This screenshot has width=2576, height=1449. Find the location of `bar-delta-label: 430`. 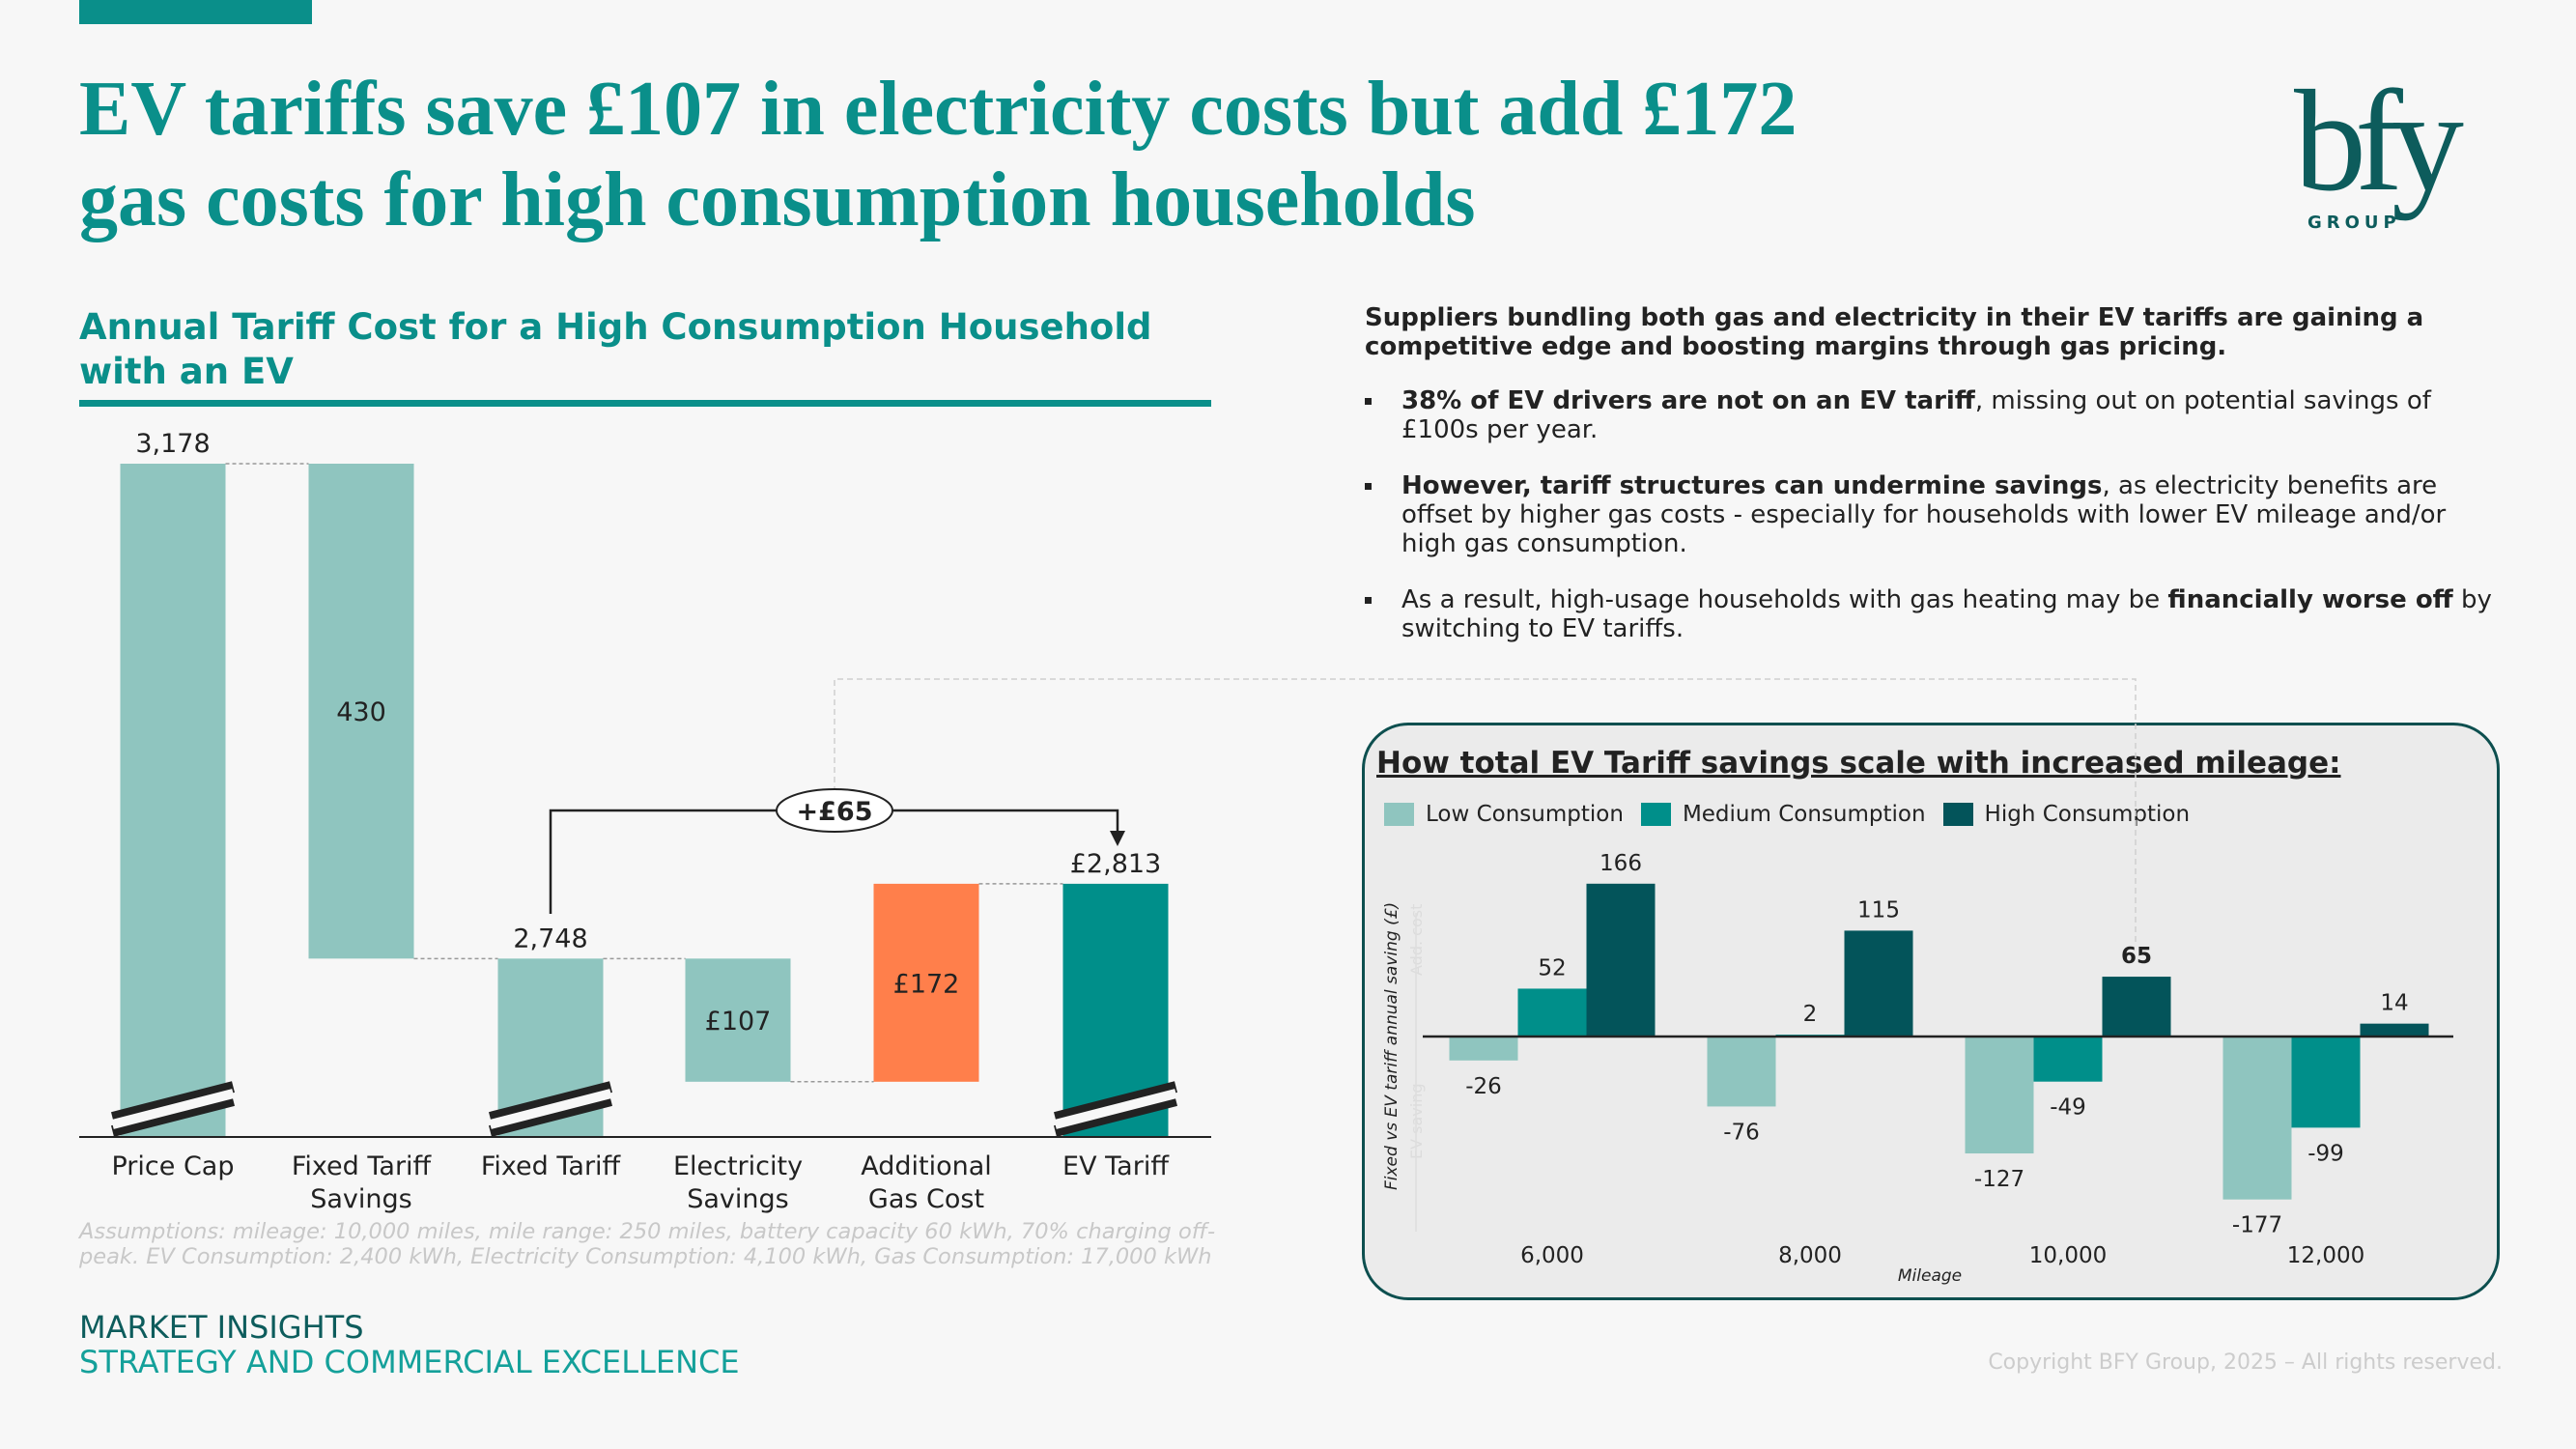

bar-delta-label: 430 is located at coordinates (361, 712).